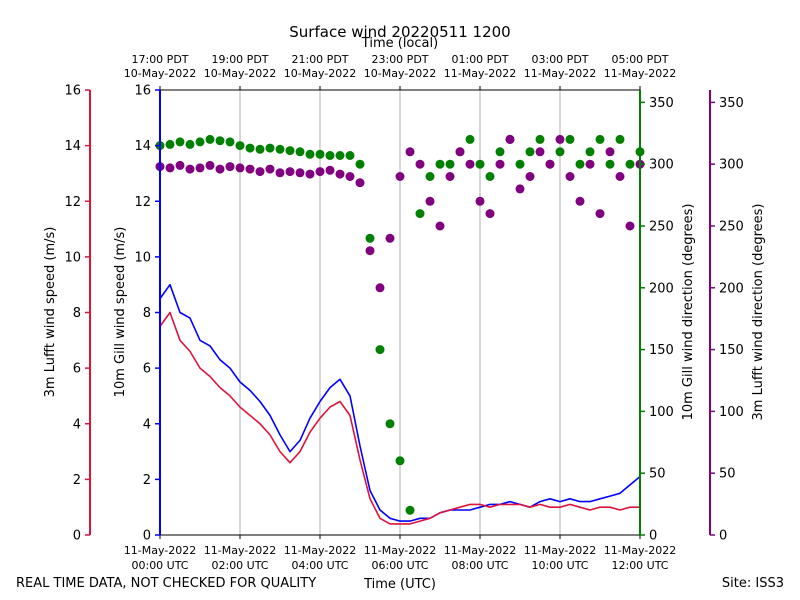 The width and height of the screenshot is (800, 600). I want to click on lufft-speed-tick-label: 8, so click(77, 313).